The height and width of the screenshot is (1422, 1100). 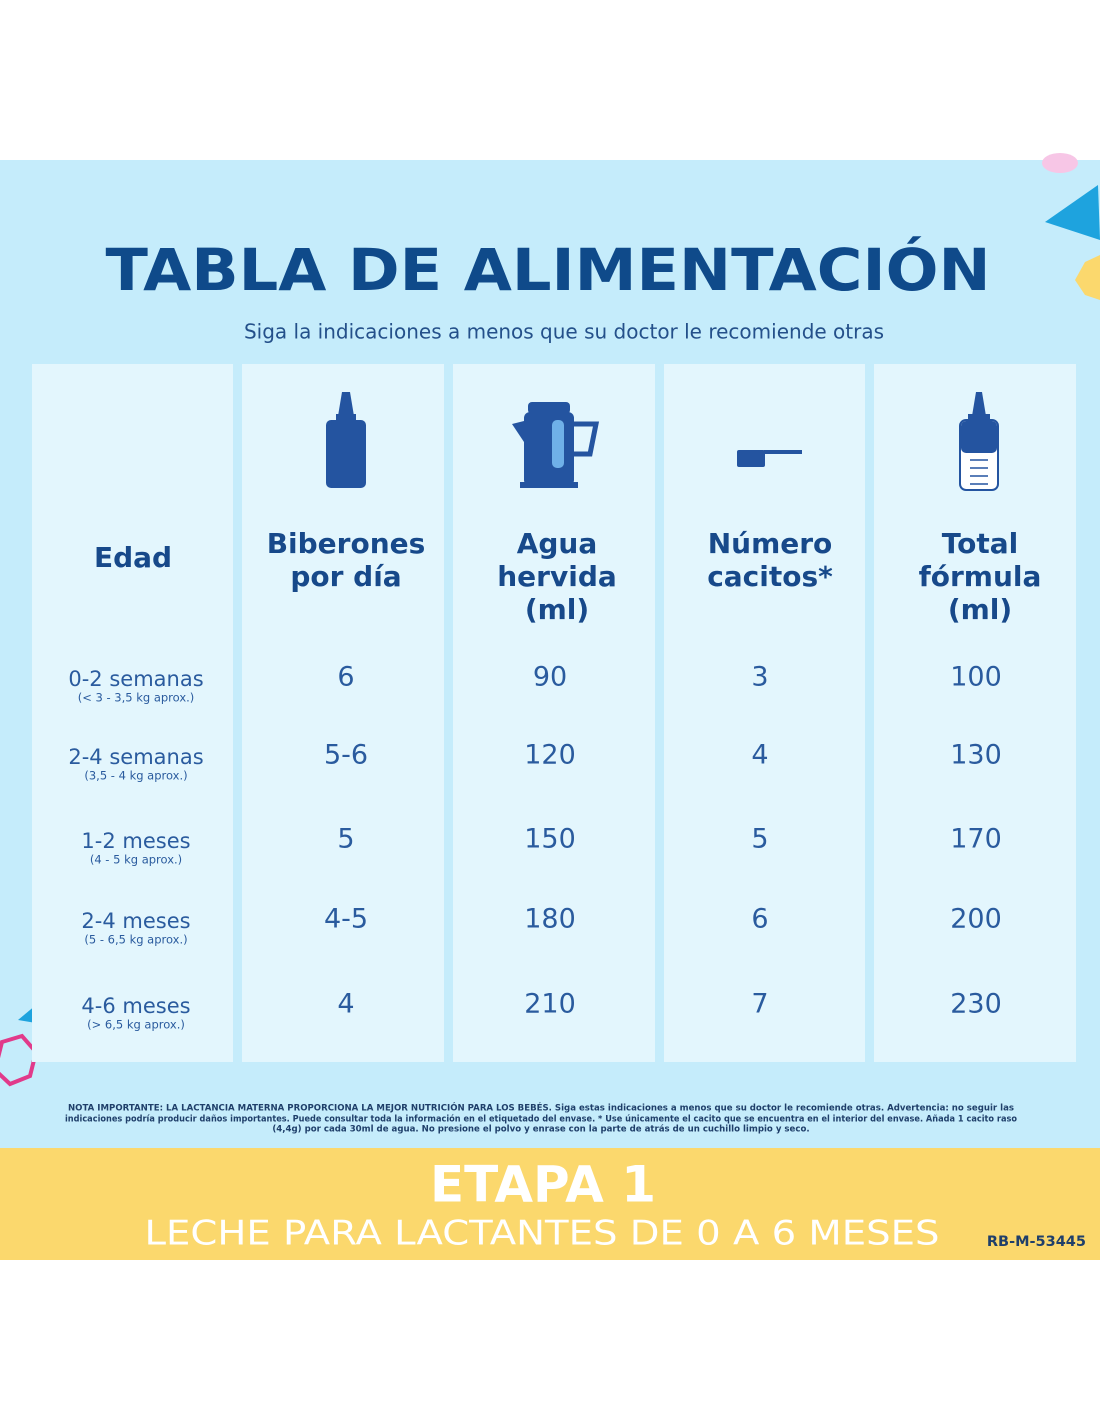 What do you see at coordinates (976, 919) in the screenshot?
I see `cell: 200` at bounding box center [976, 919].